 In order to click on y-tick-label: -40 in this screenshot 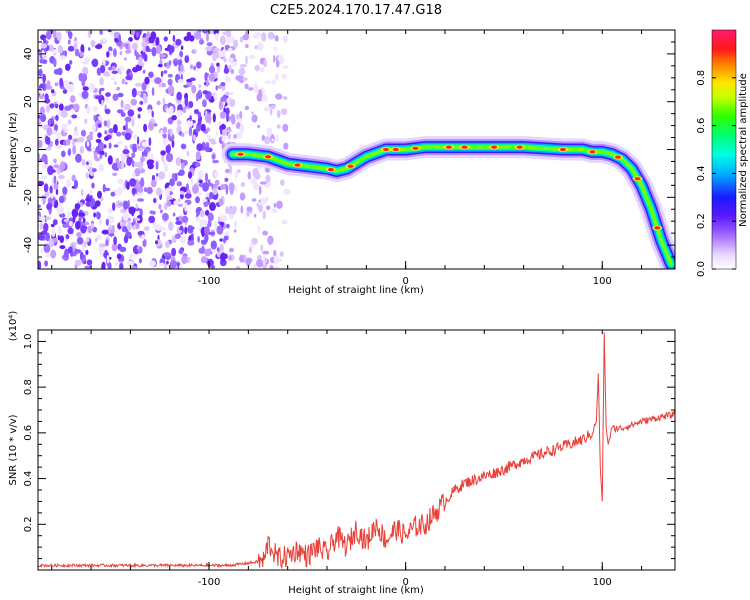, I will do `click(28, 245)`.